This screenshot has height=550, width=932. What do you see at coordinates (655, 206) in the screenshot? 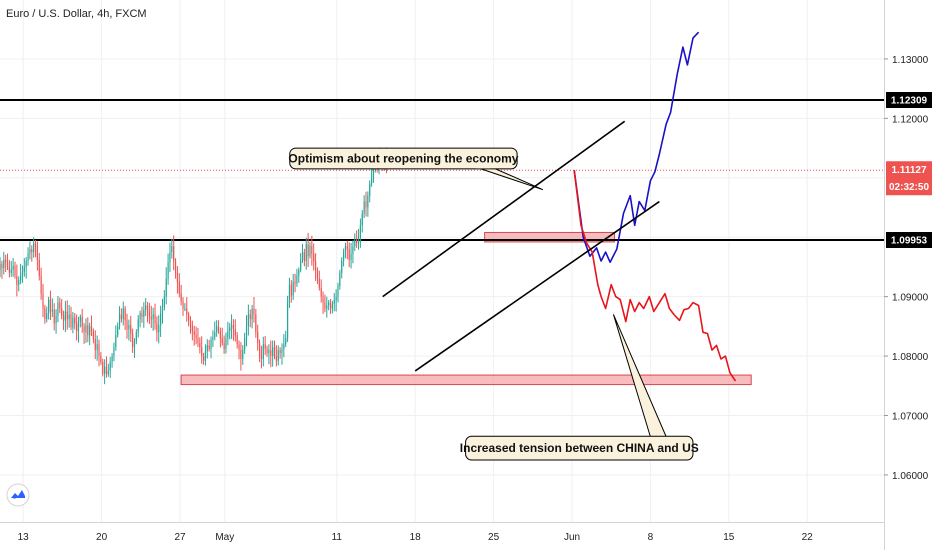
I see `projection-paths` at bounding box center [655, 206].